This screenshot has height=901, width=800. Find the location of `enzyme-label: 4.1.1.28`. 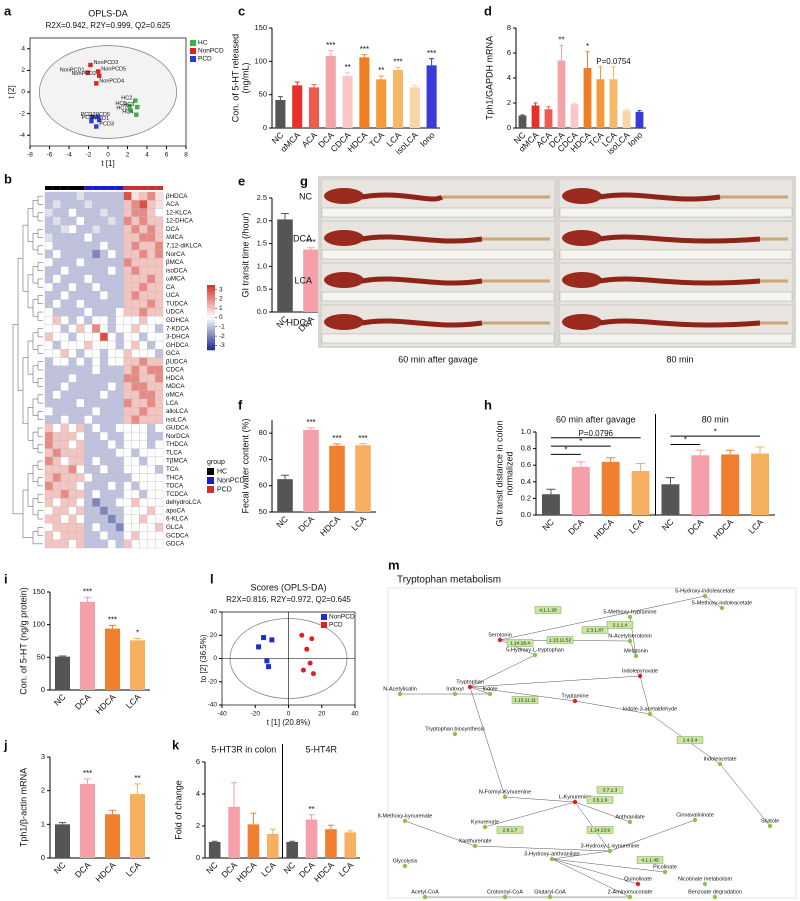

enzyme-label: 4.1.1.28 is located at coordinates (548, 610).